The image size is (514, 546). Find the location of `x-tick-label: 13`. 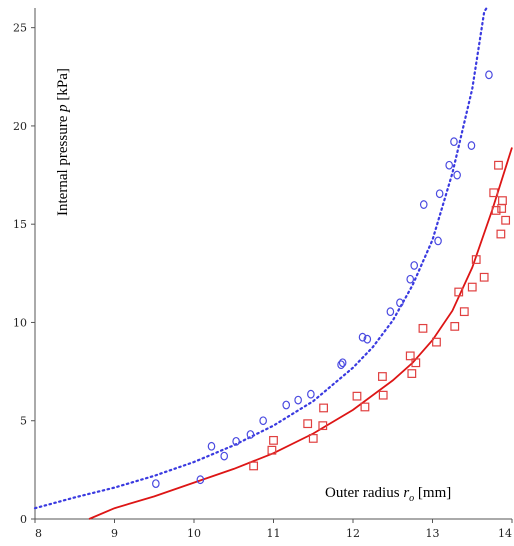

x-tick-label: 13 is located at coordinates (433, 533).